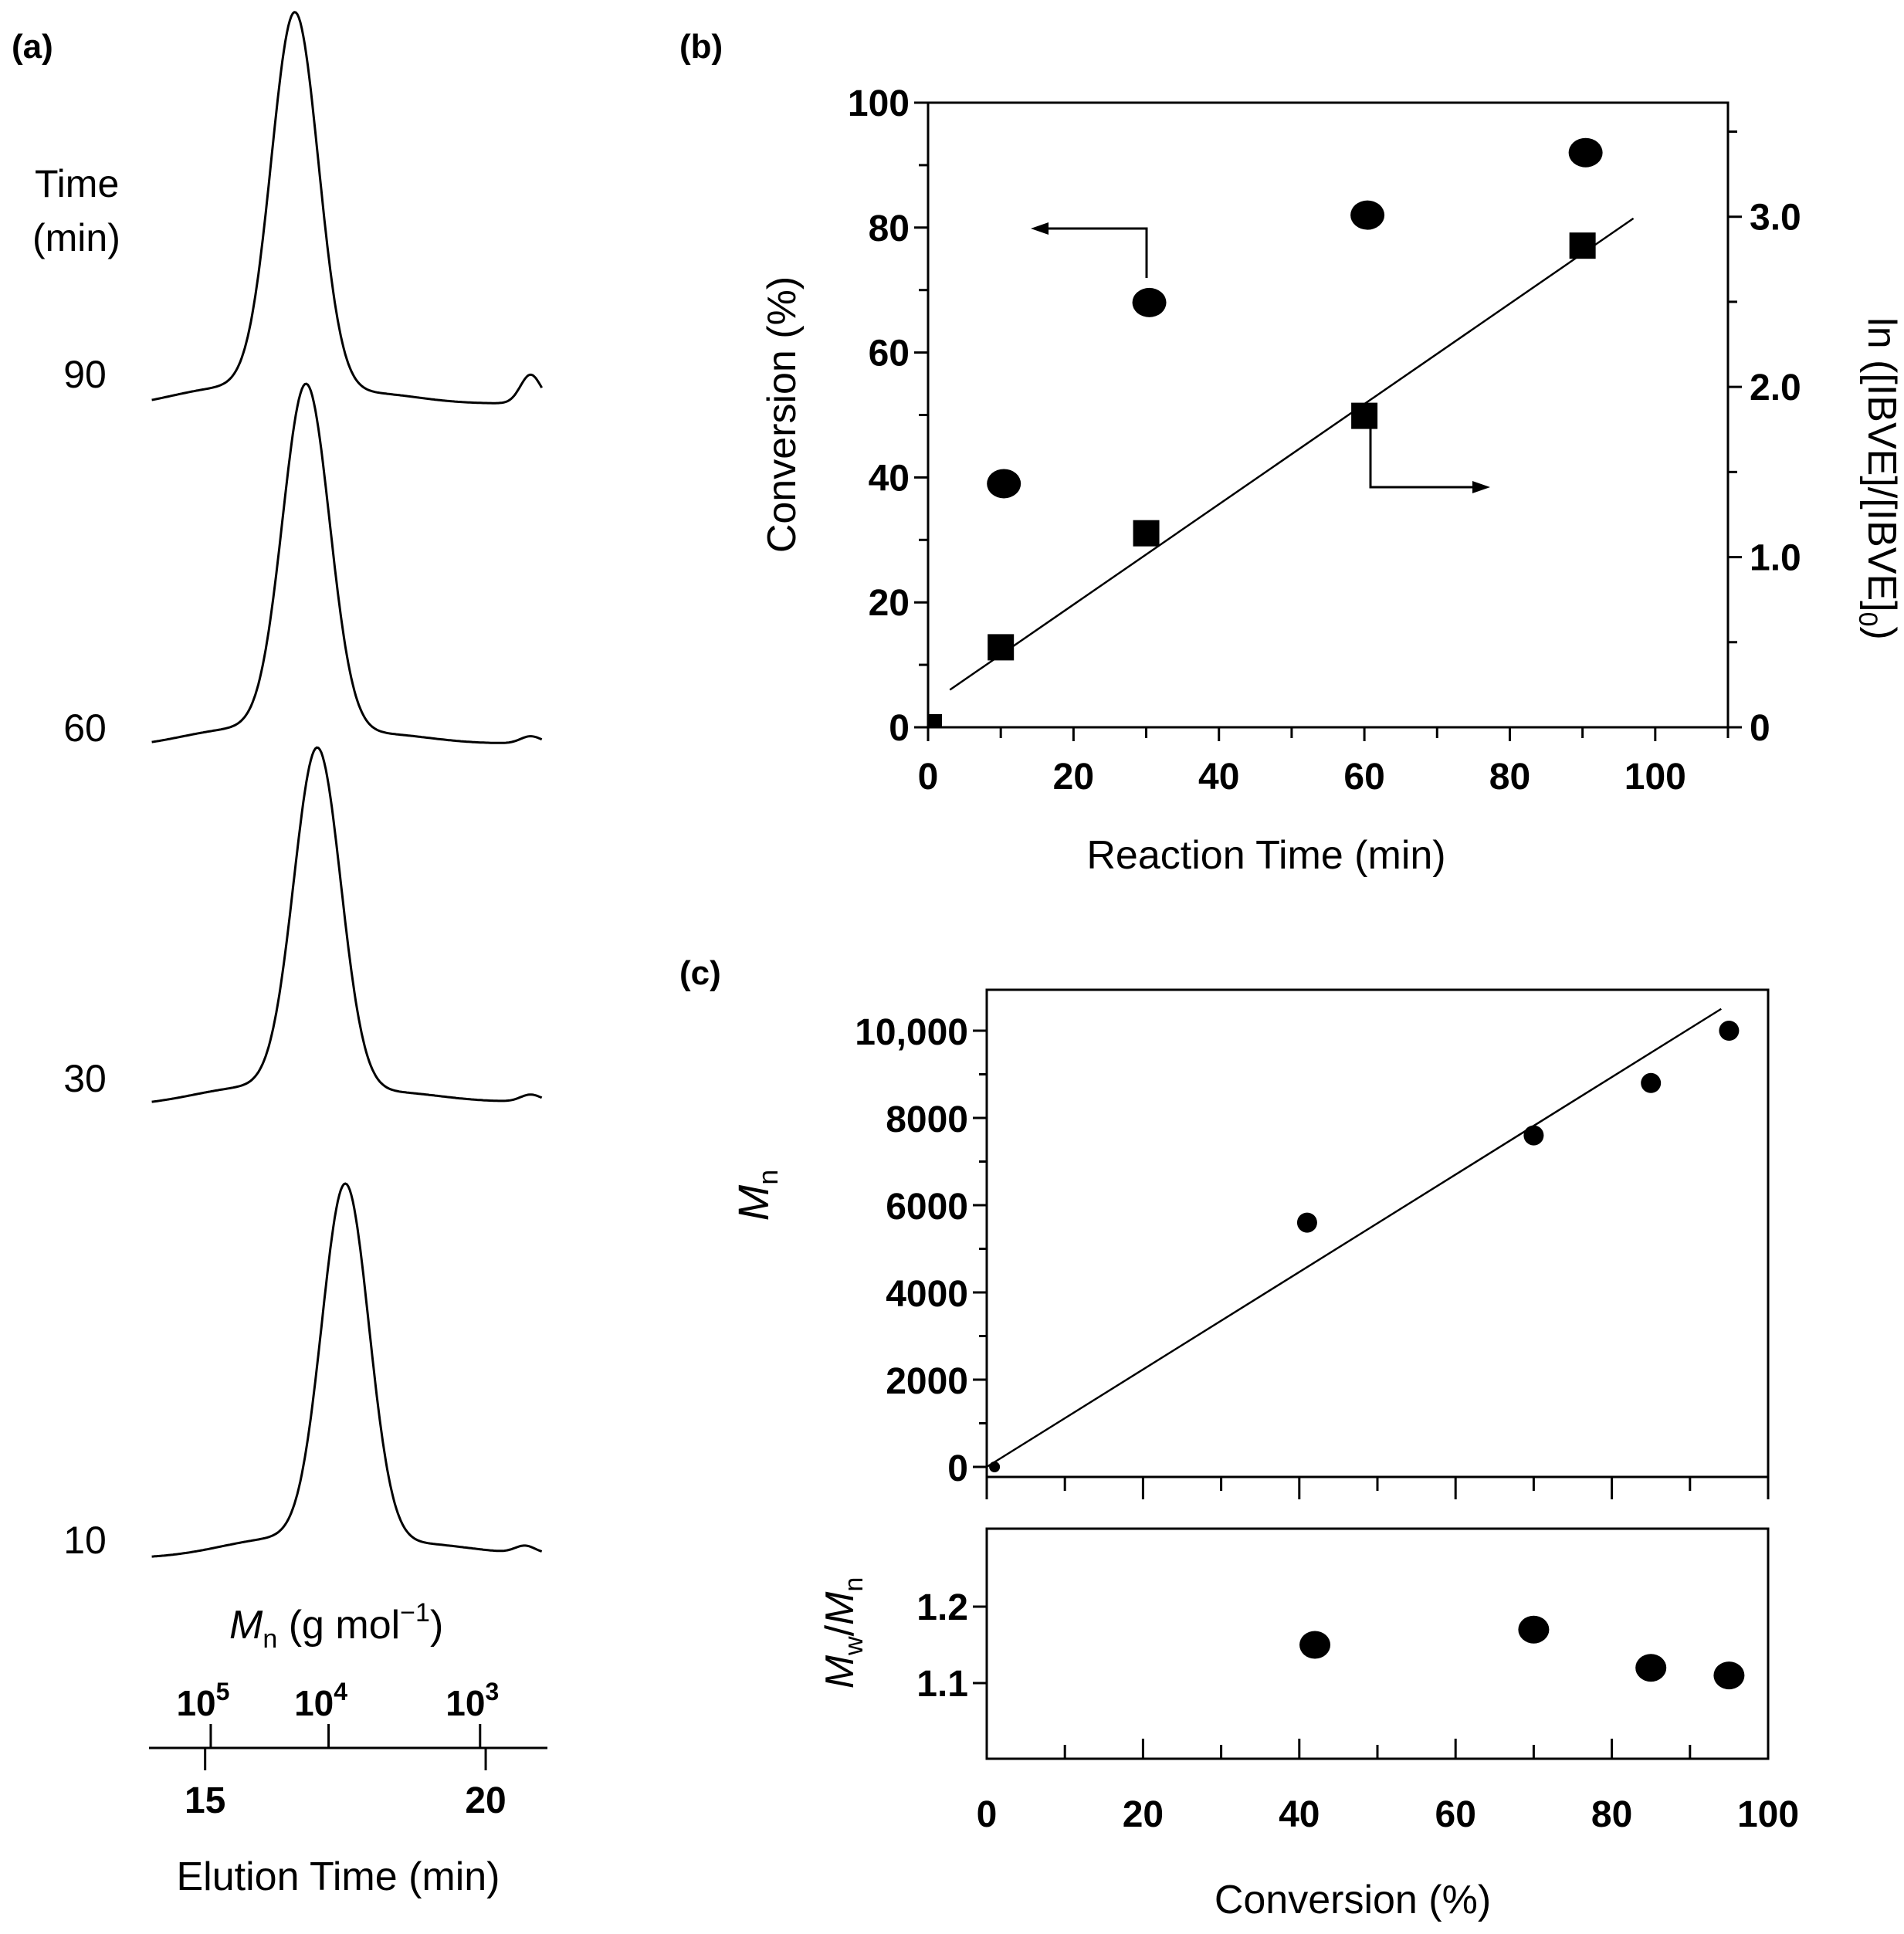  I want to click on panel-b-x-axis-label: Reaction Time (min), so click(1265, 855).